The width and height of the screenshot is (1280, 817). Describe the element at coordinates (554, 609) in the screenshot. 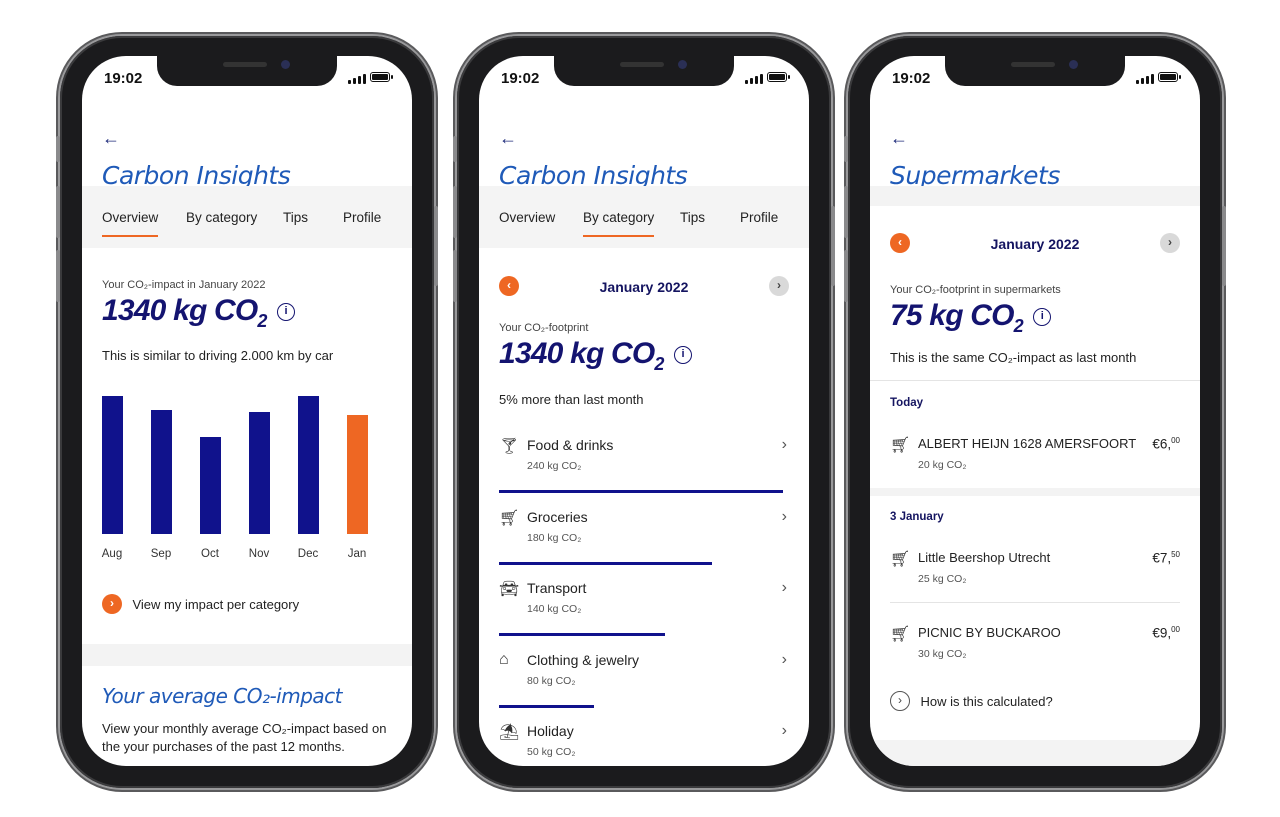

I see `category-value: 140 kg CO₂` at that location.